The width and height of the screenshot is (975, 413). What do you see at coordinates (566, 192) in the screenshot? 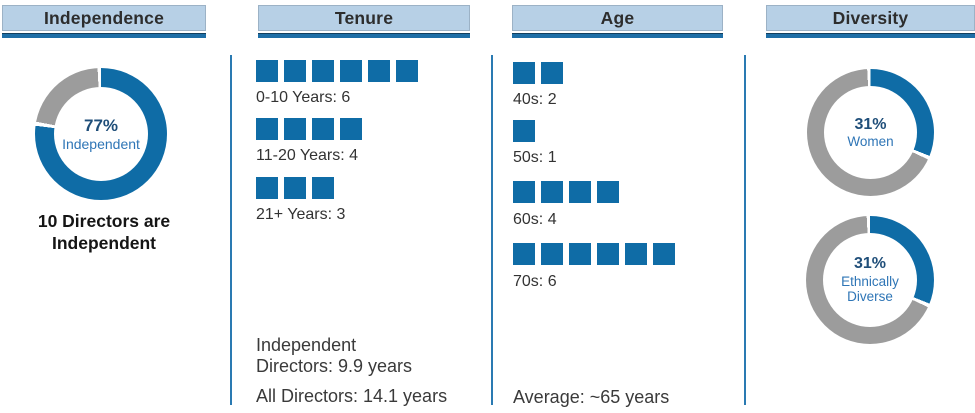
I see `age-units-60s` at bounding box center [566, 192].